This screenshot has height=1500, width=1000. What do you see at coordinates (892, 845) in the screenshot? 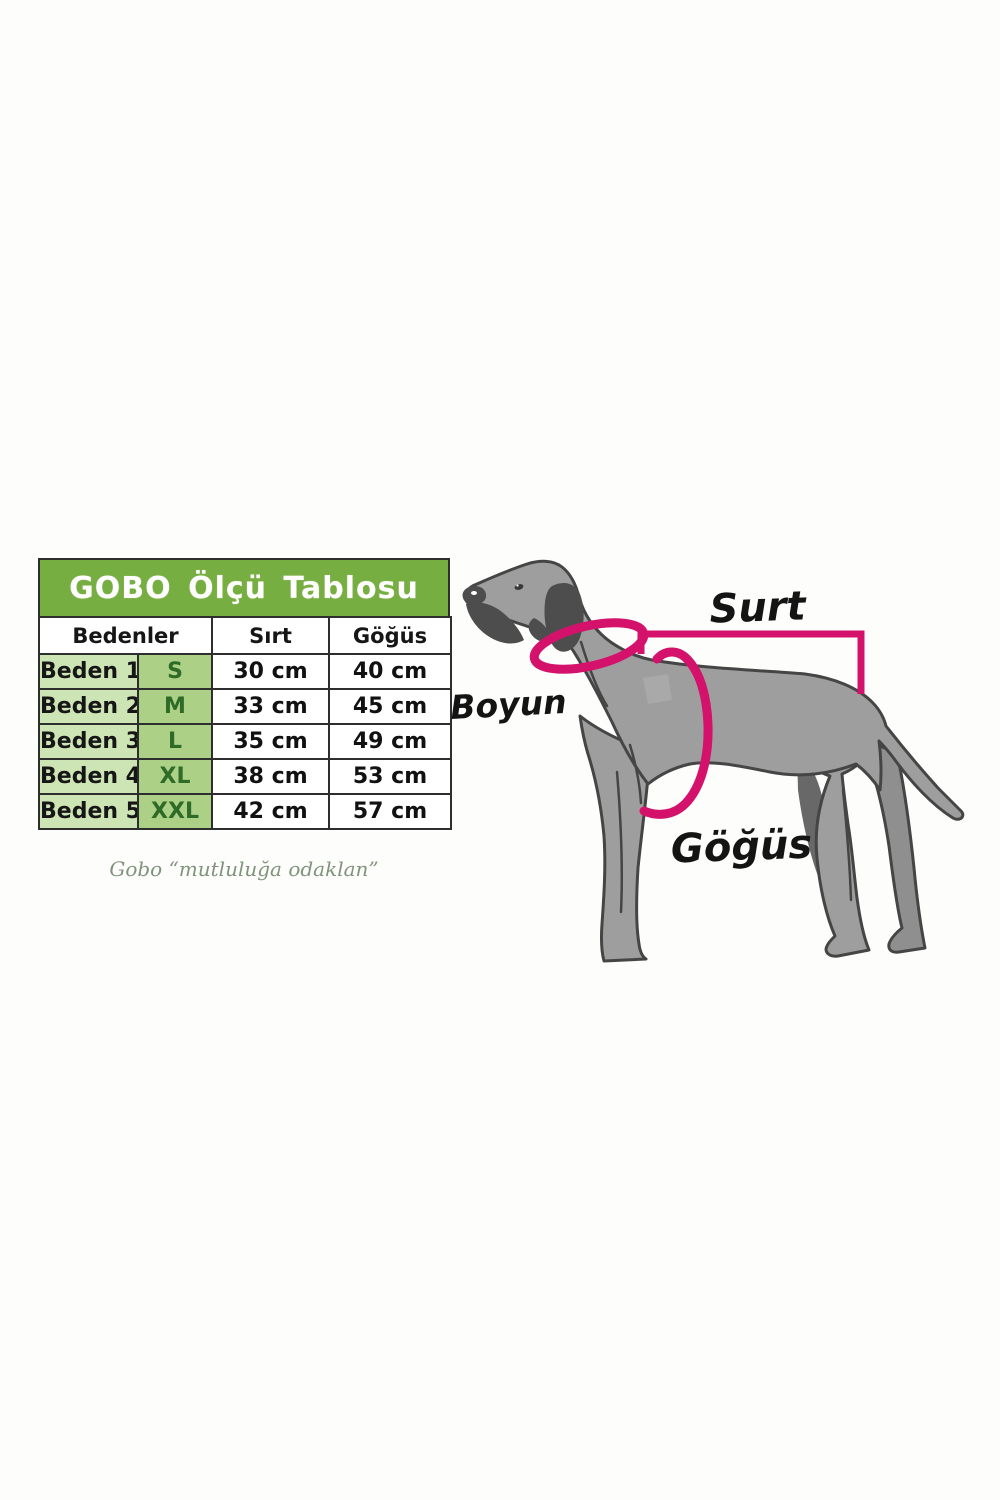
I see `dog-far-hind-leg` at bounding box center [892, 845].